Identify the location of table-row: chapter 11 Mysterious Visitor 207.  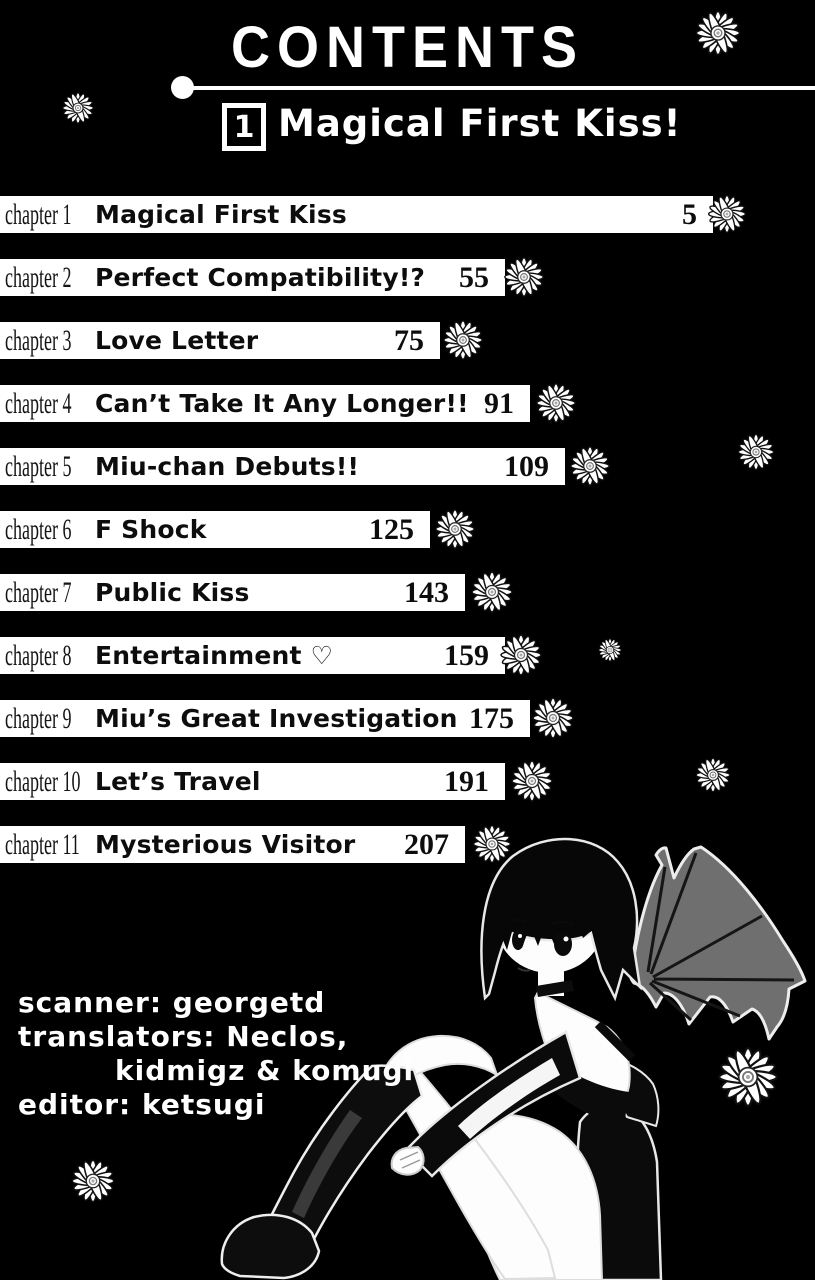
(232, 844).